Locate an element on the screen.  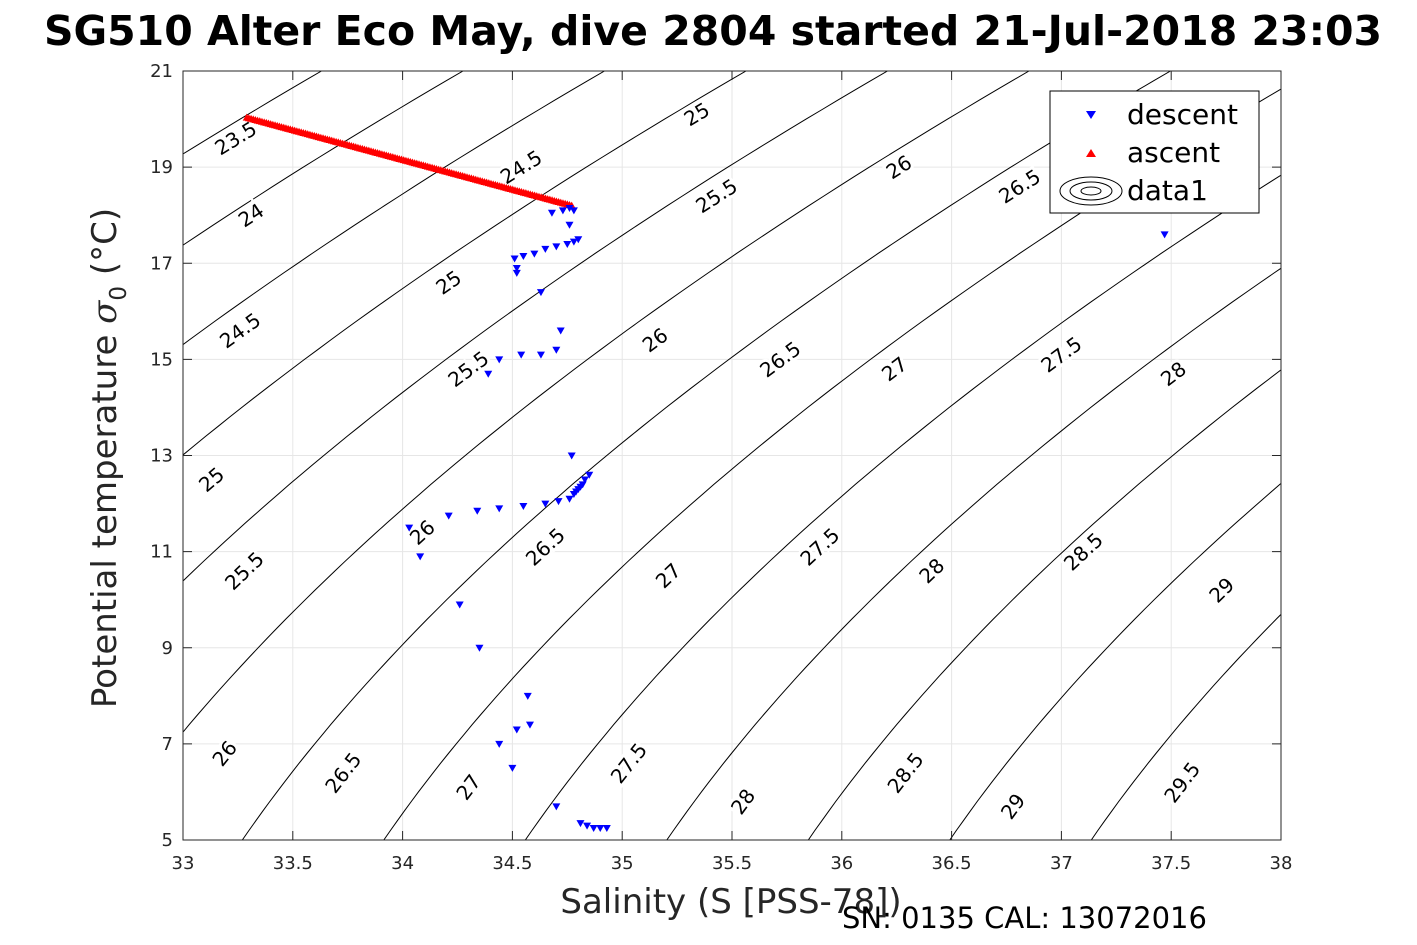
legend-contour-icon is located at coordinates (1091, 191).